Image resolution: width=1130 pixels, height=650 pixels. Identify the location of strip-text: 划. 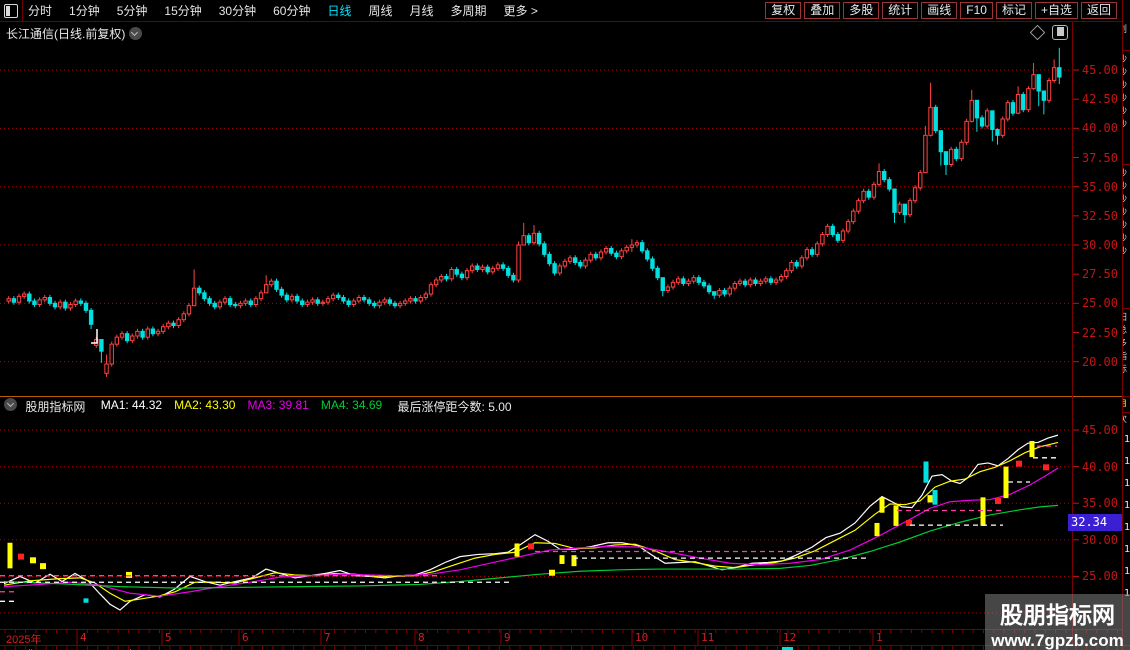
(1125, 30).